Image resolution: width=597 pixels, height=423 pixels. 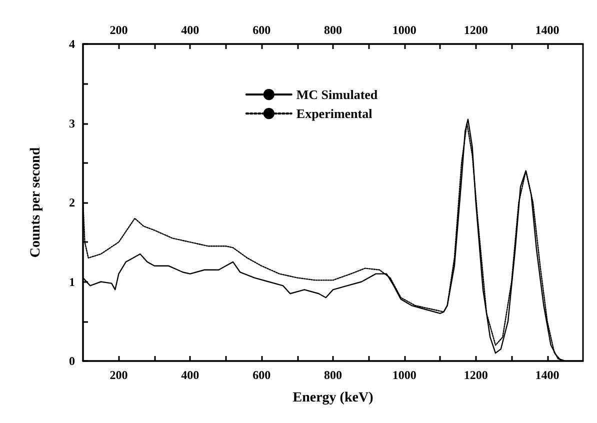 I want to click on x-tick-label: 1000, so click(x=404, y=375).